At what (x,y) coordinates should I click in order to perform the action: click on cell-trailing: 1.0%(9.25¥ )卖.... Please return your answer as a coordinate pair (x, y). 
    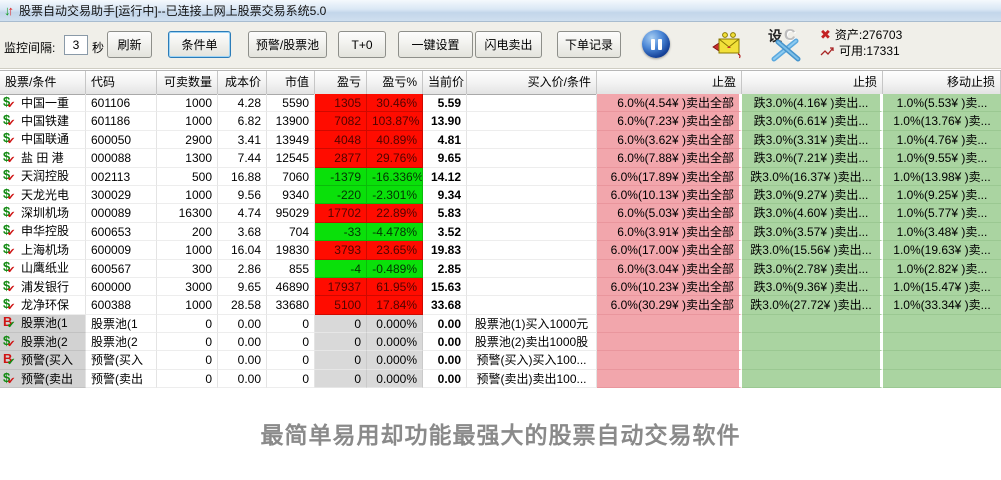
    Looking at the image, I should click on (942, 195).